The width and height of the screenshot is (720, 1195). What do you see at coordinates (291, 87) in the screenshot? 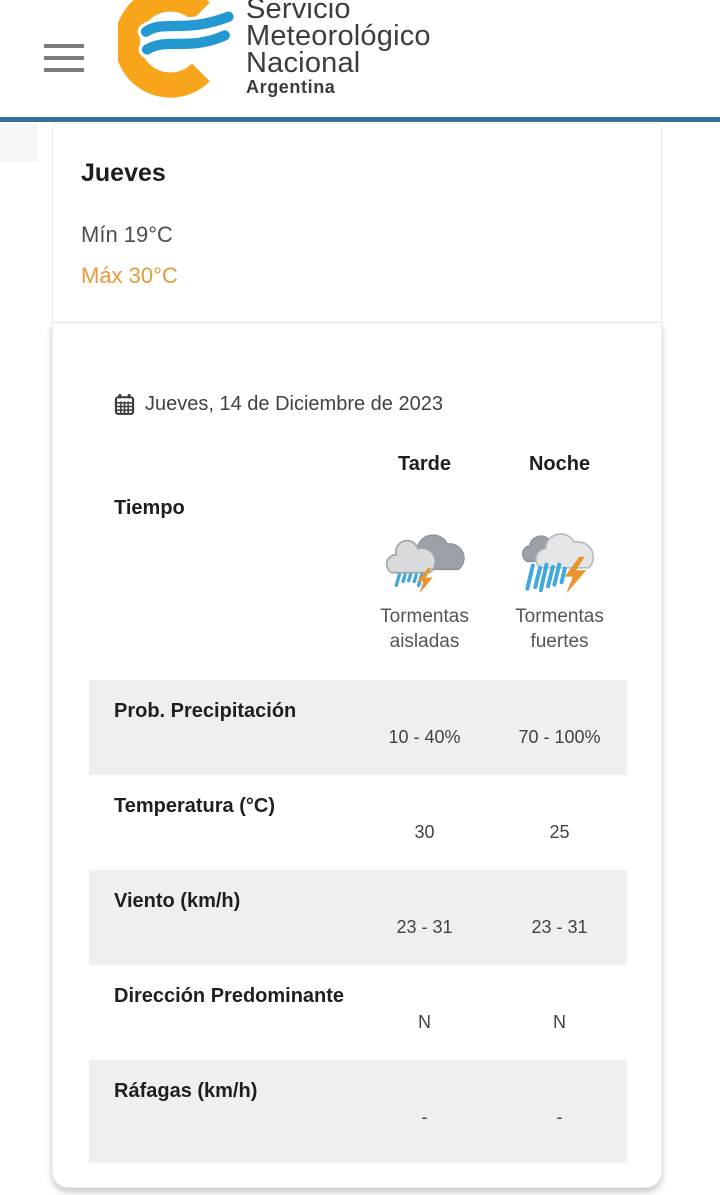
I see `logo-line-4: Argentina` at bounding box center [291, 87].